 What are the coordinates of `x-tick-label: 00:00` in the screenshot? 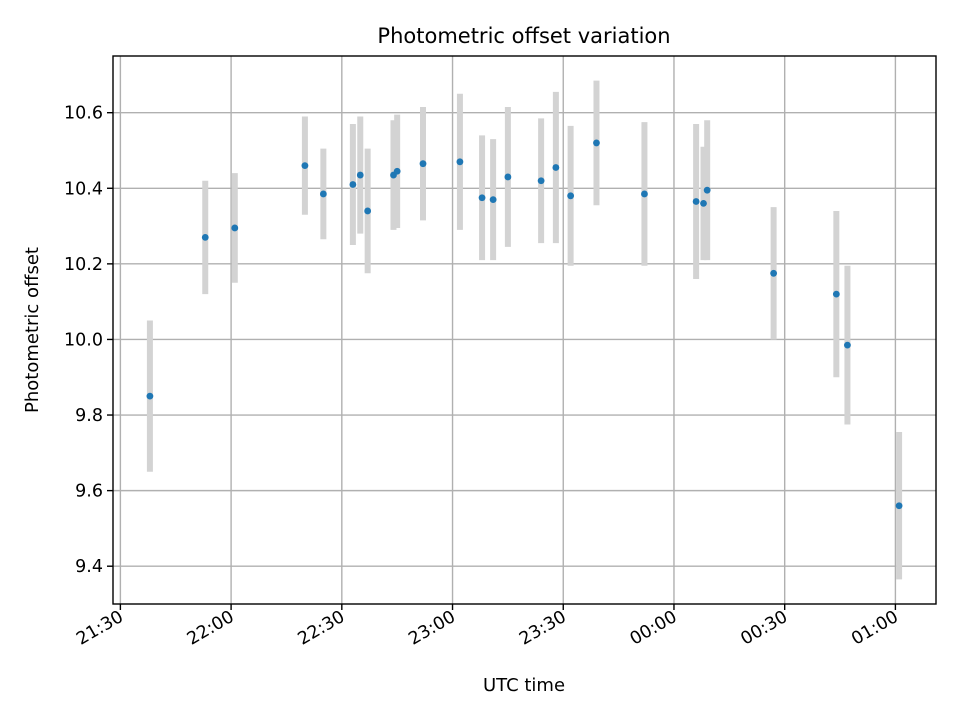 It's located at (654, 628).